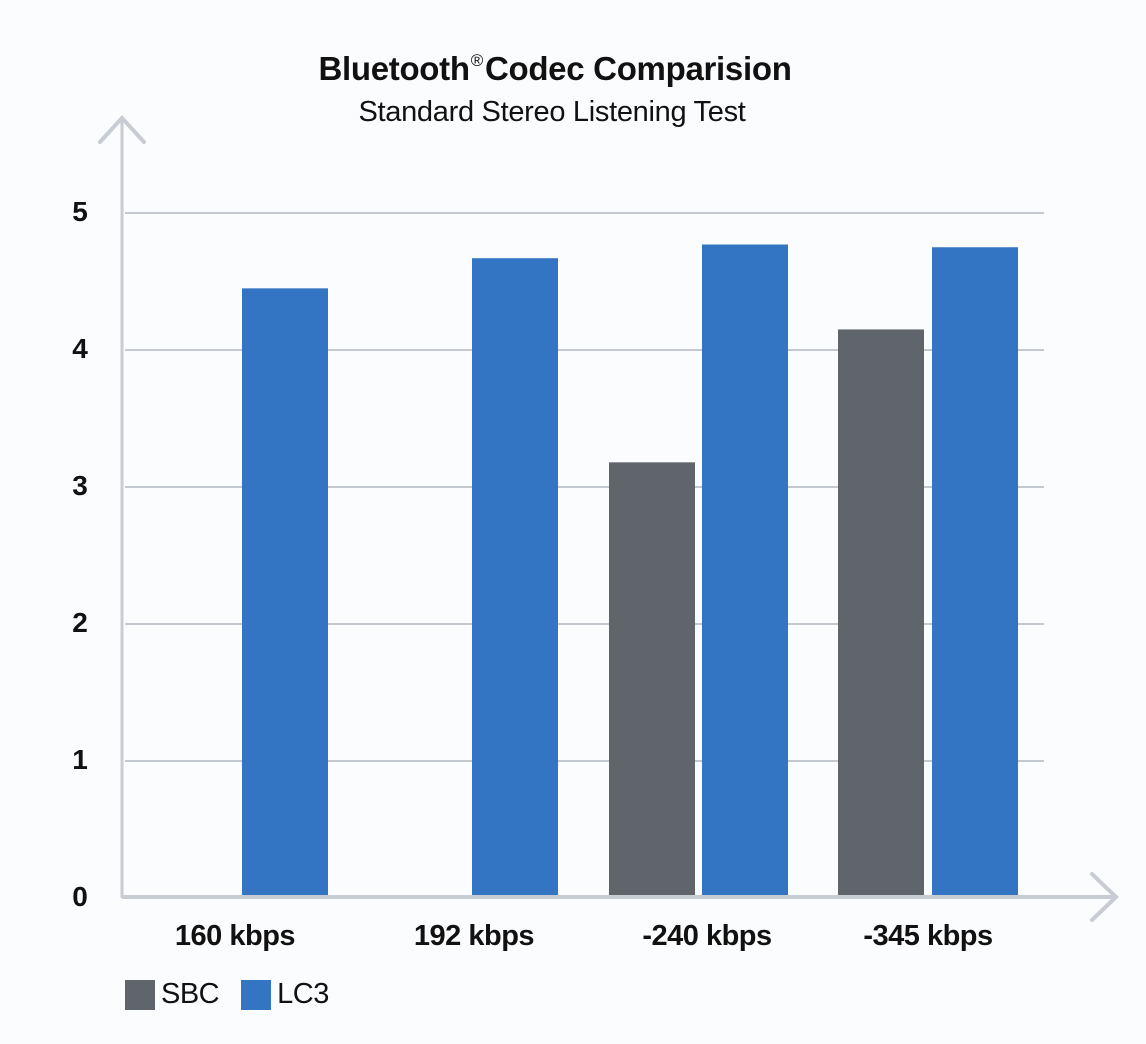 The image size is (1146, 1044). Describe the element at coordinates (80, 896) in the screenshot. I see `y-tick-label: 0` at that location.